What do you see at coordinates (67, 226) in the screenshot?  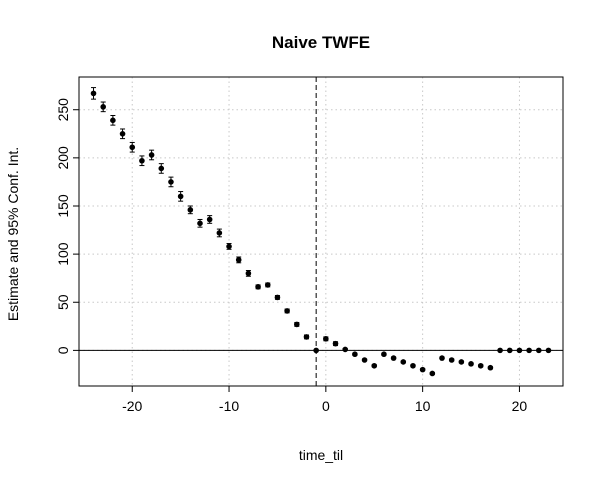 I see `y-axis: 0 50 100 150 200 250` at bounding box center [67, 226].